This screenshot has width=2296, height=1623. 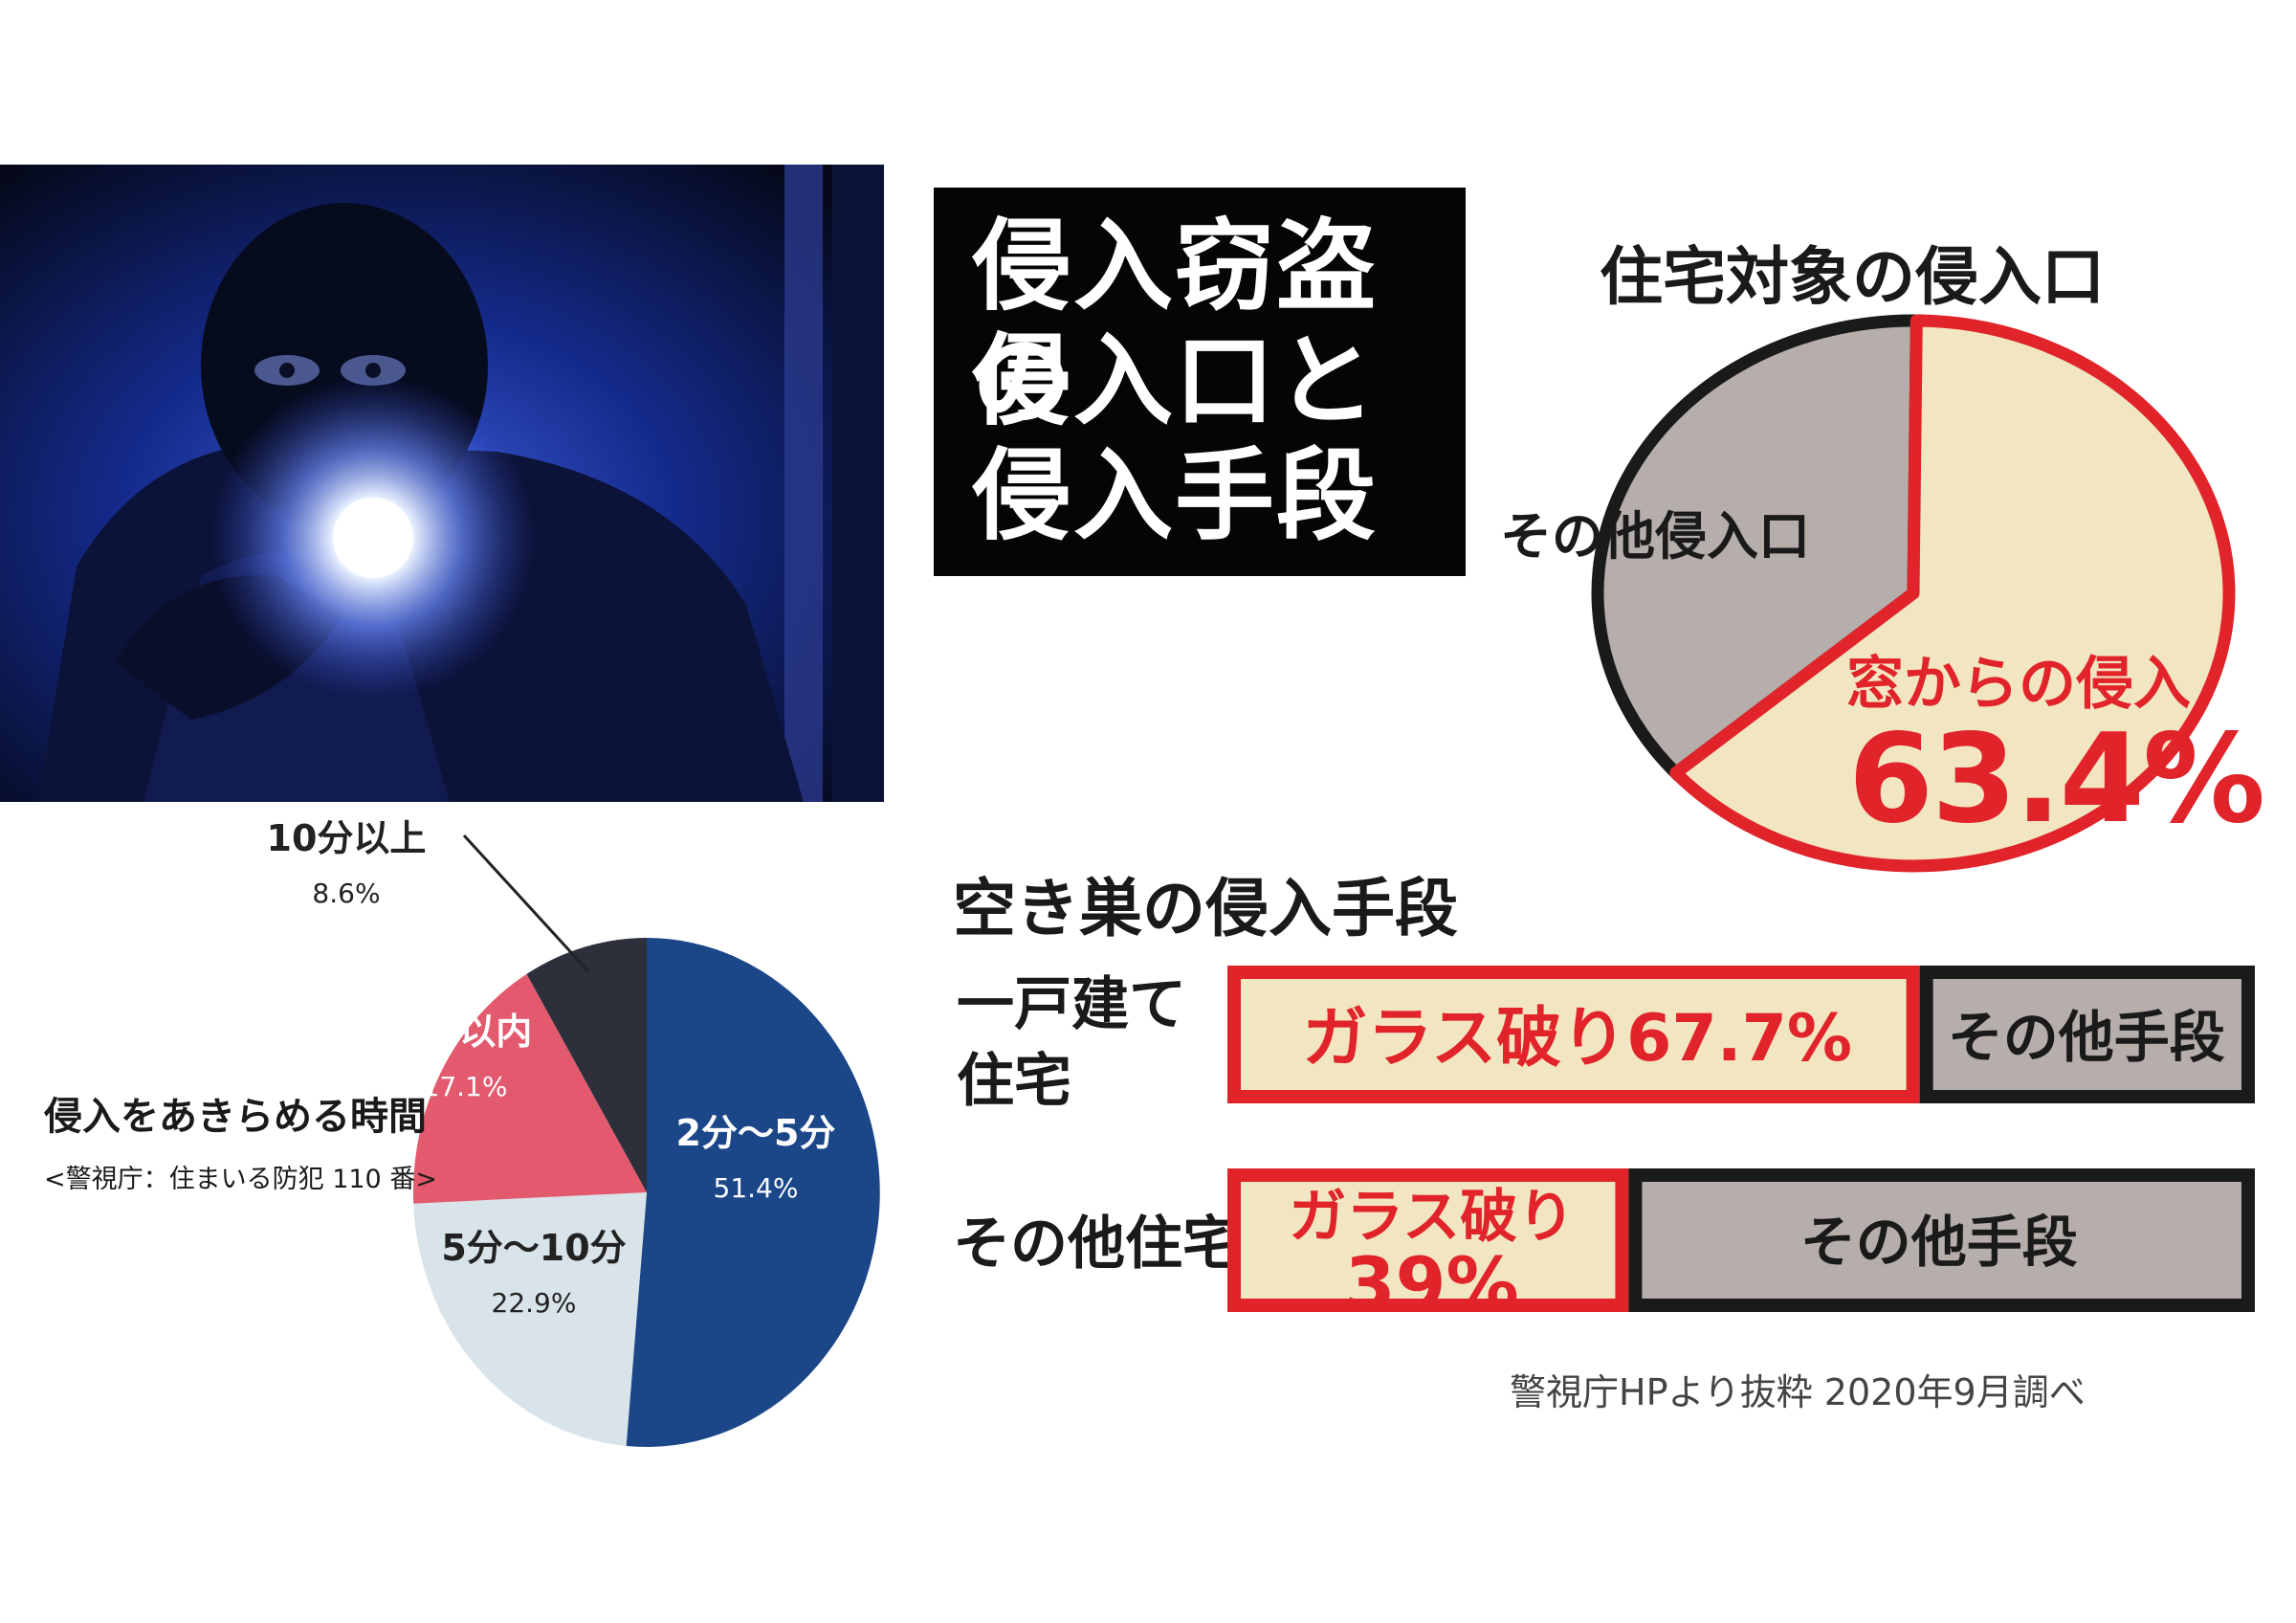 I want to click on title-line-2: 侵入口と, so click(x=1175, y=380).